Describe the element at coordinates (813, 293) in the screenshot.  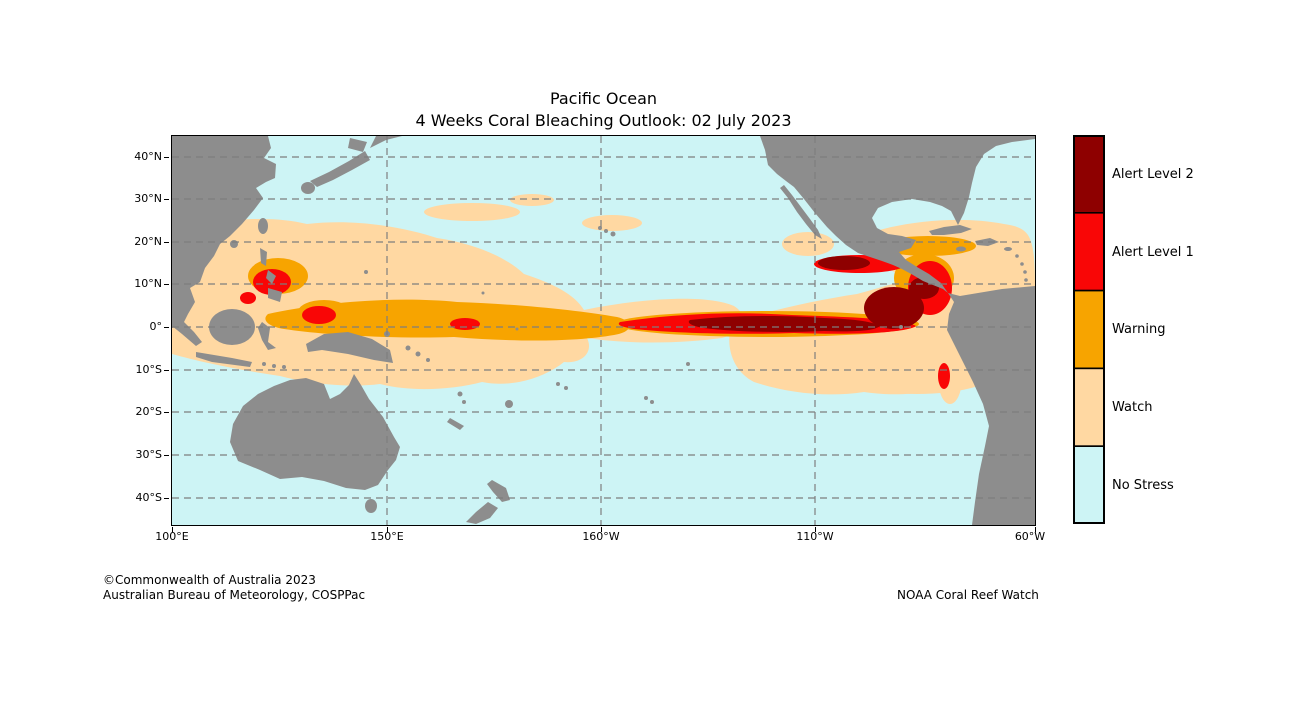
I see `alert2-regions` at that location.